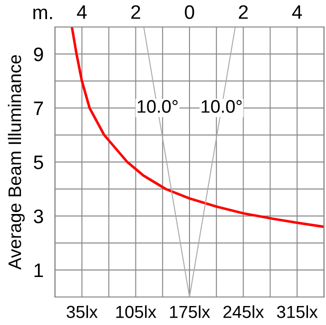 Image resolution: width=326 pixels, height=325 pixels. I want to click on y-axis-title: Average Beam Illuminance, so click(16, 162).